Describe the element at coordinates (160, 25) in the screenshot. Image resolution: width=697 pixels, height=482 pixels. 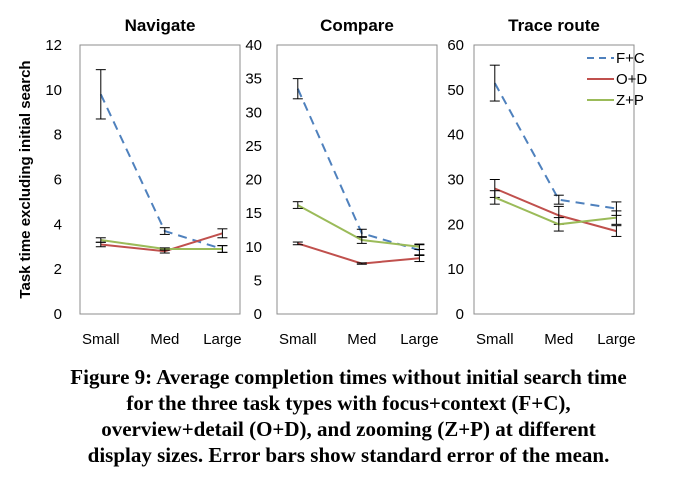
I see `panel-title: Navigate` at that location.